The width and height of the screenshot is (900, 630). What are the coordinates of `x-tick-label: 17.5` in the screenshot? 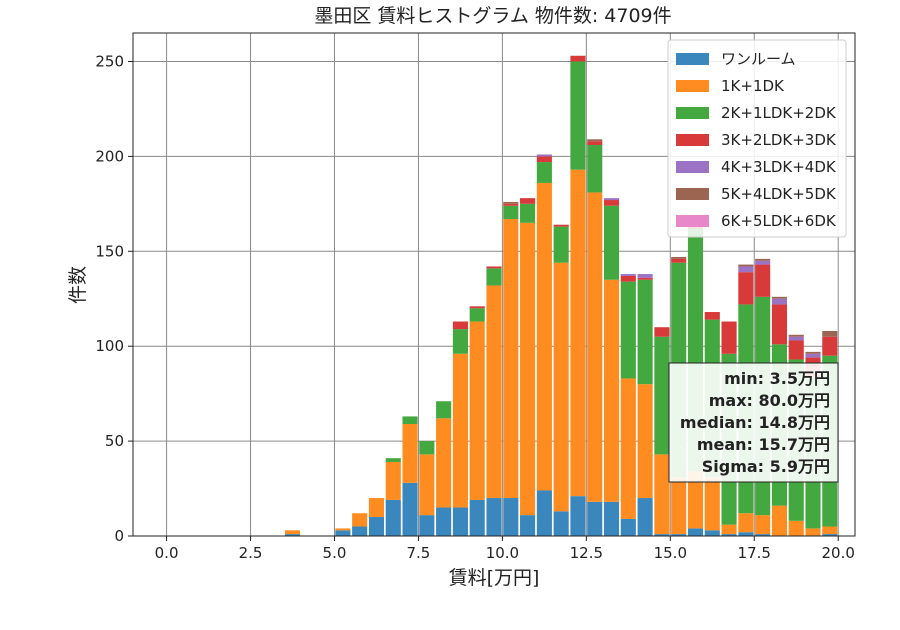 It's located at (754, 553).